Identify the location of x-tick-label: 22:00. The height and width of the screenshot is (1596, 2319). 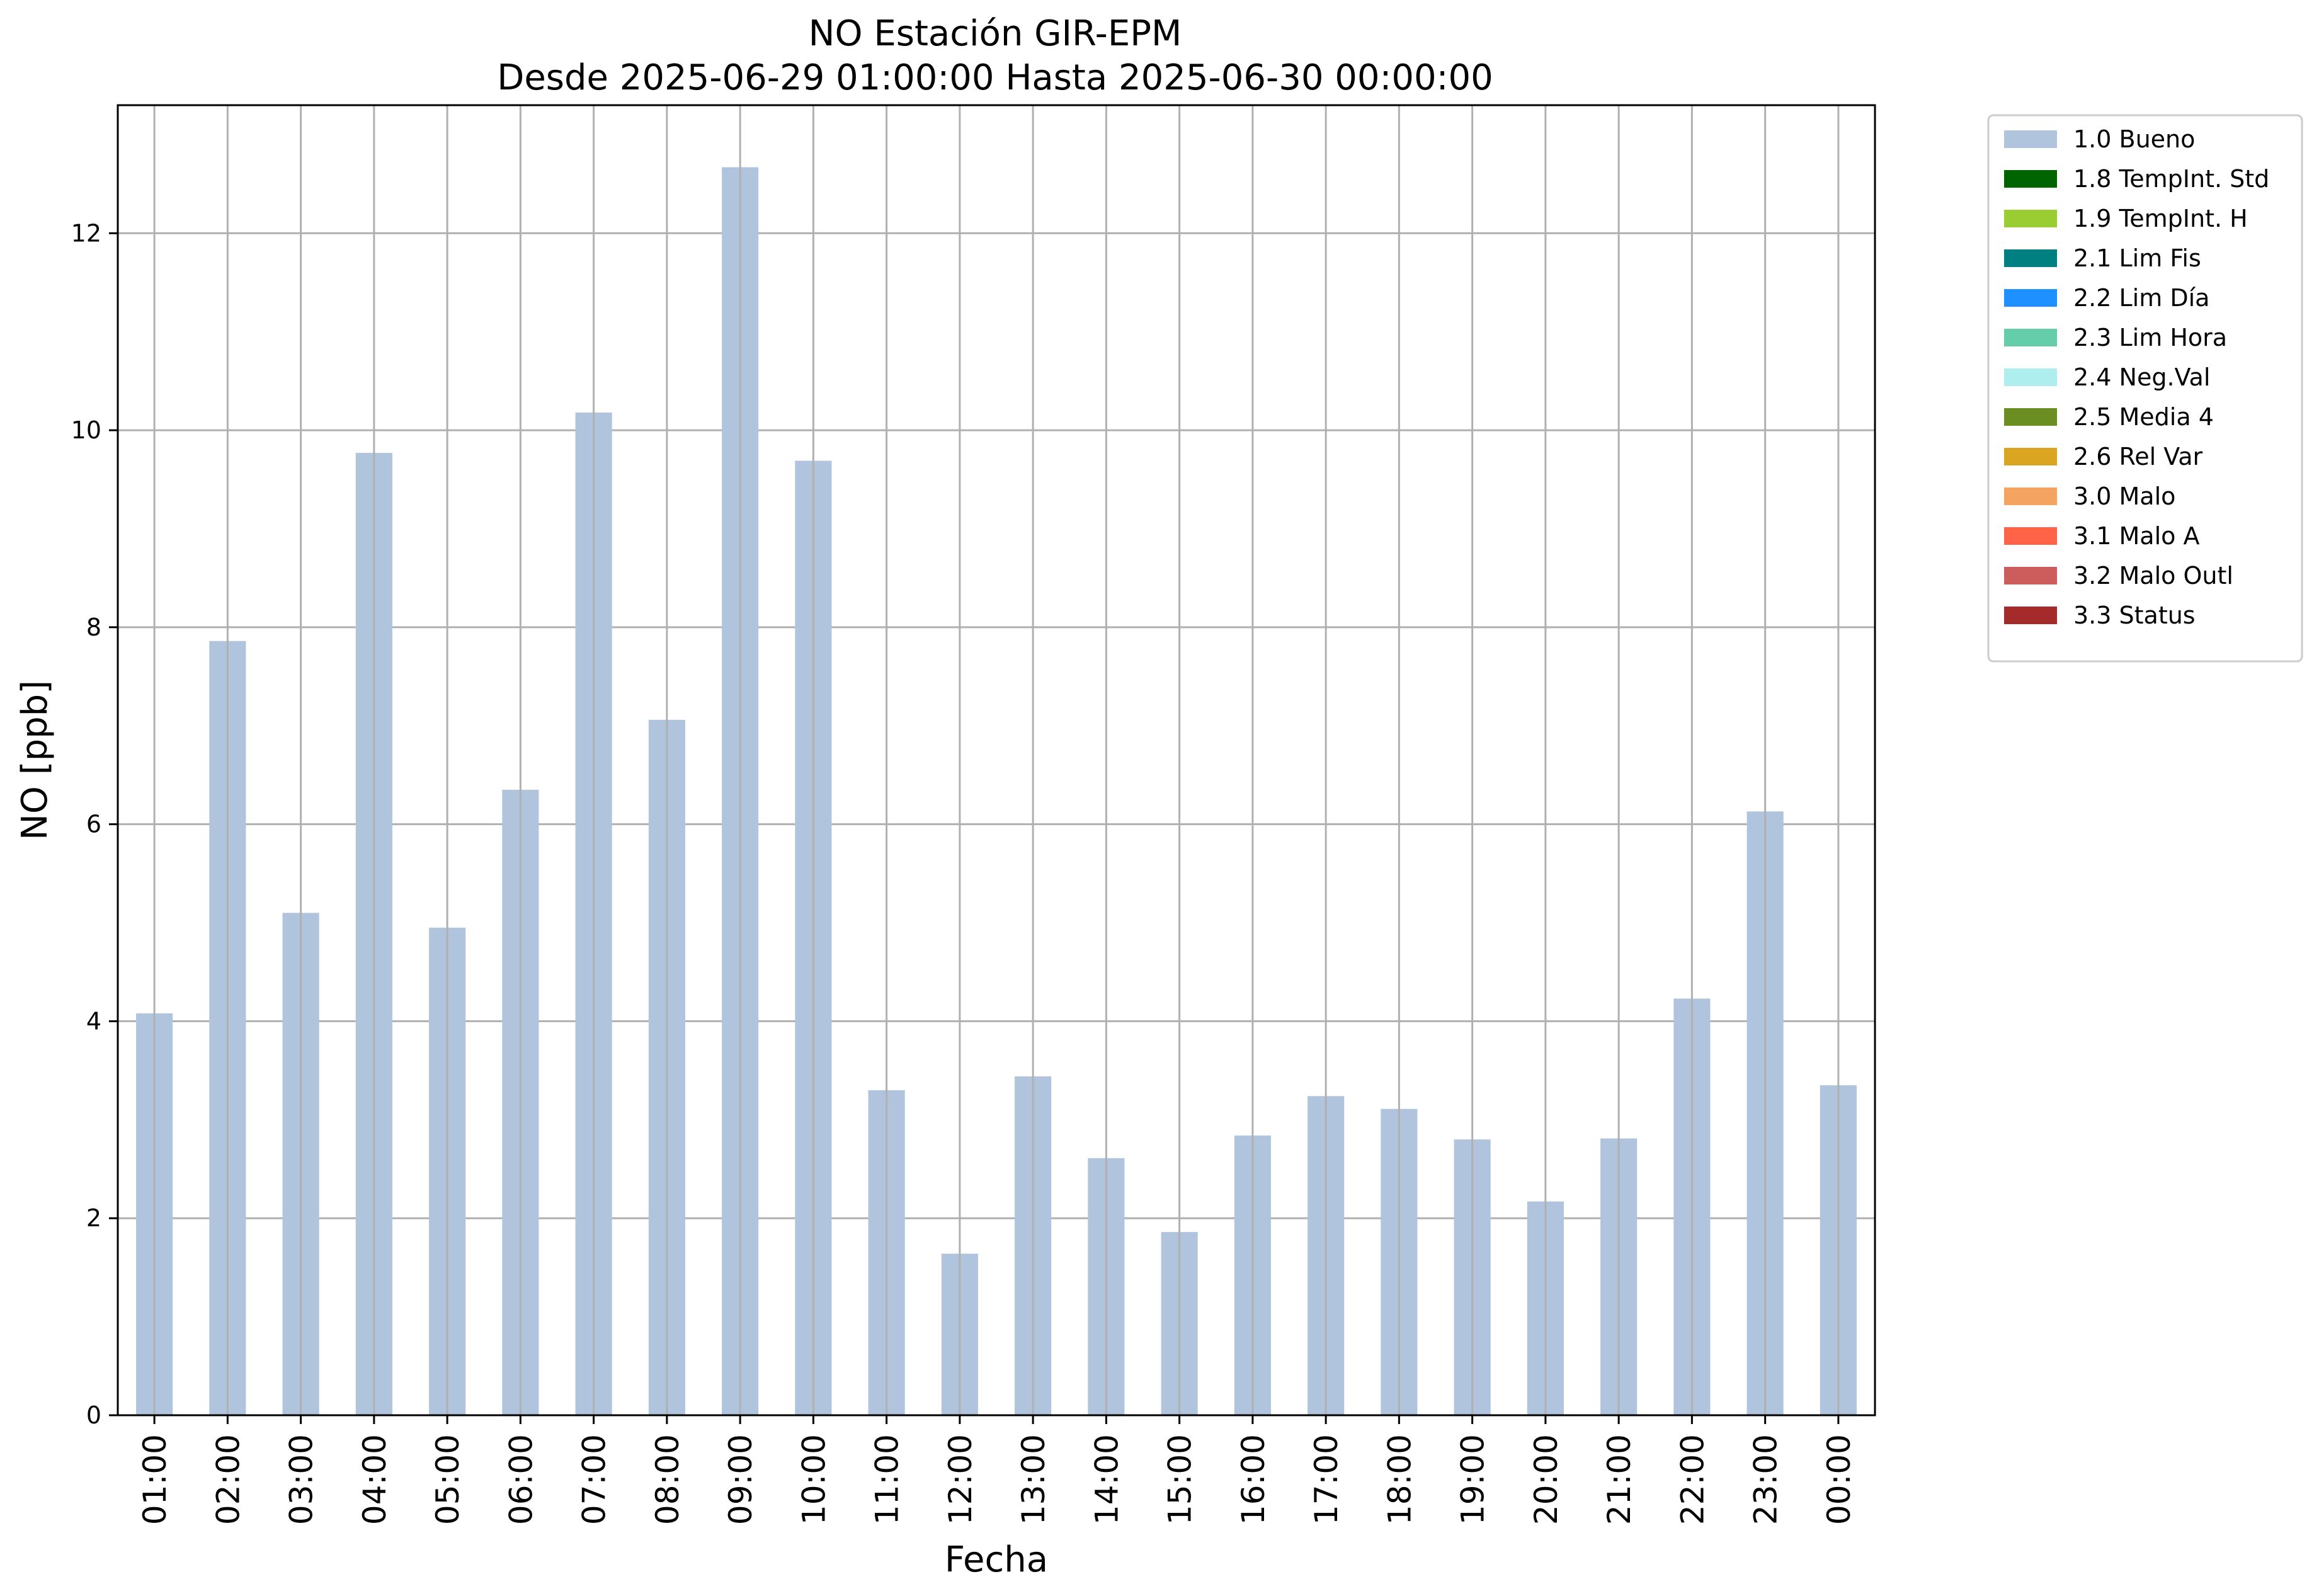
(1692, 1479).